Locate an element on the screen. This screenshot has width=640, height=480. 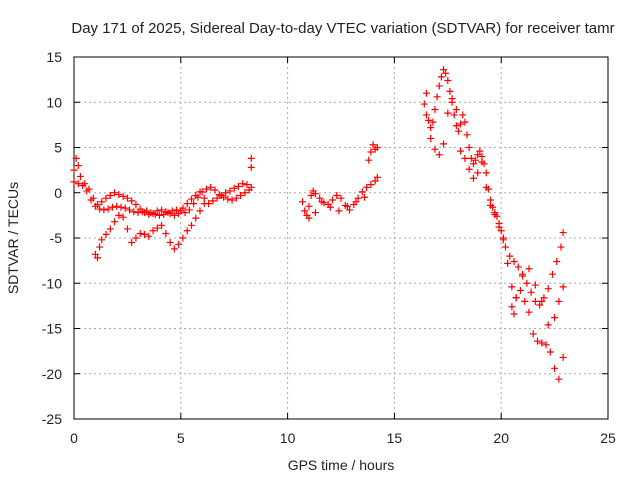
series-arc2 is located at coordinates (161, 198).